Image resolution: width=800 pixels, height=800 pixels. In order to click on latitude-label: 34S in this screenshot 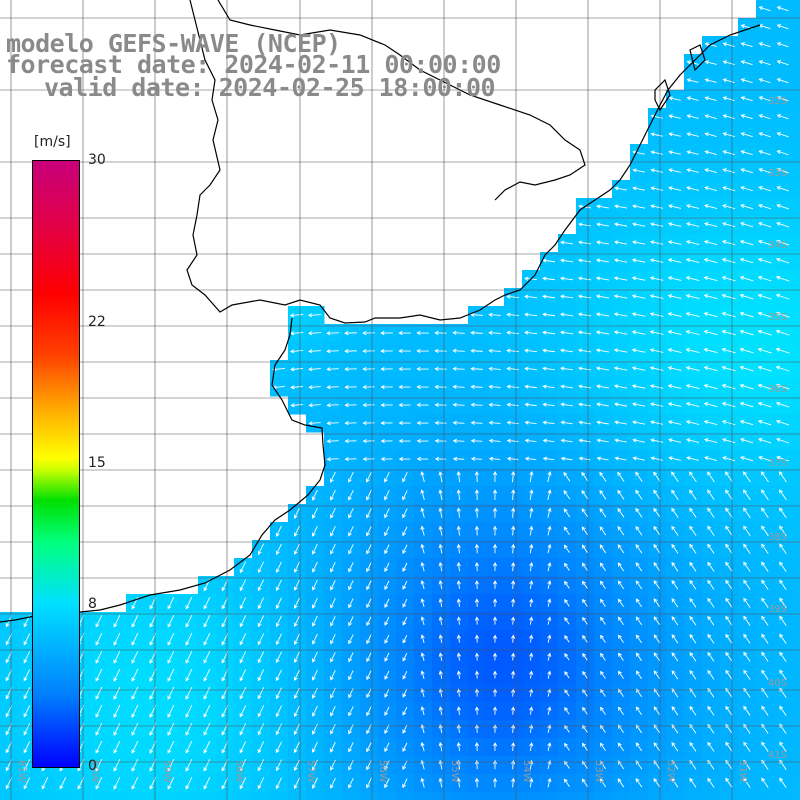, I will do `click(777, 245)`.